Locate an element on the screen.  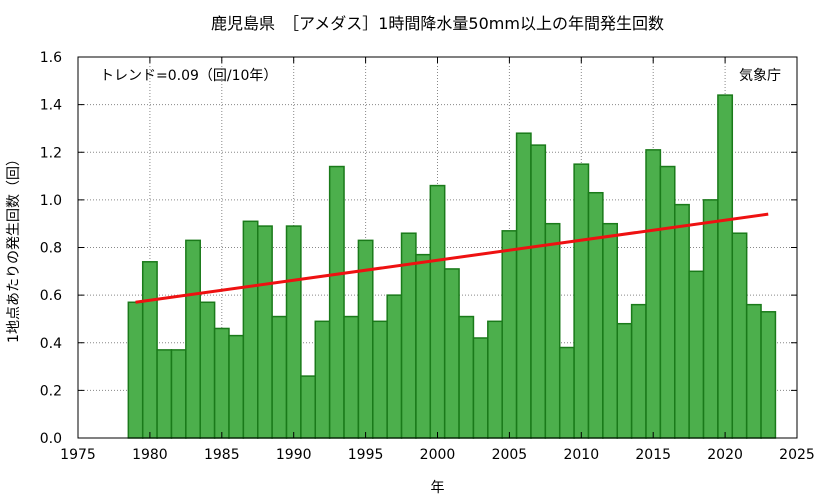
x-tick-label: 2015 is located at coordinates (653, 455).